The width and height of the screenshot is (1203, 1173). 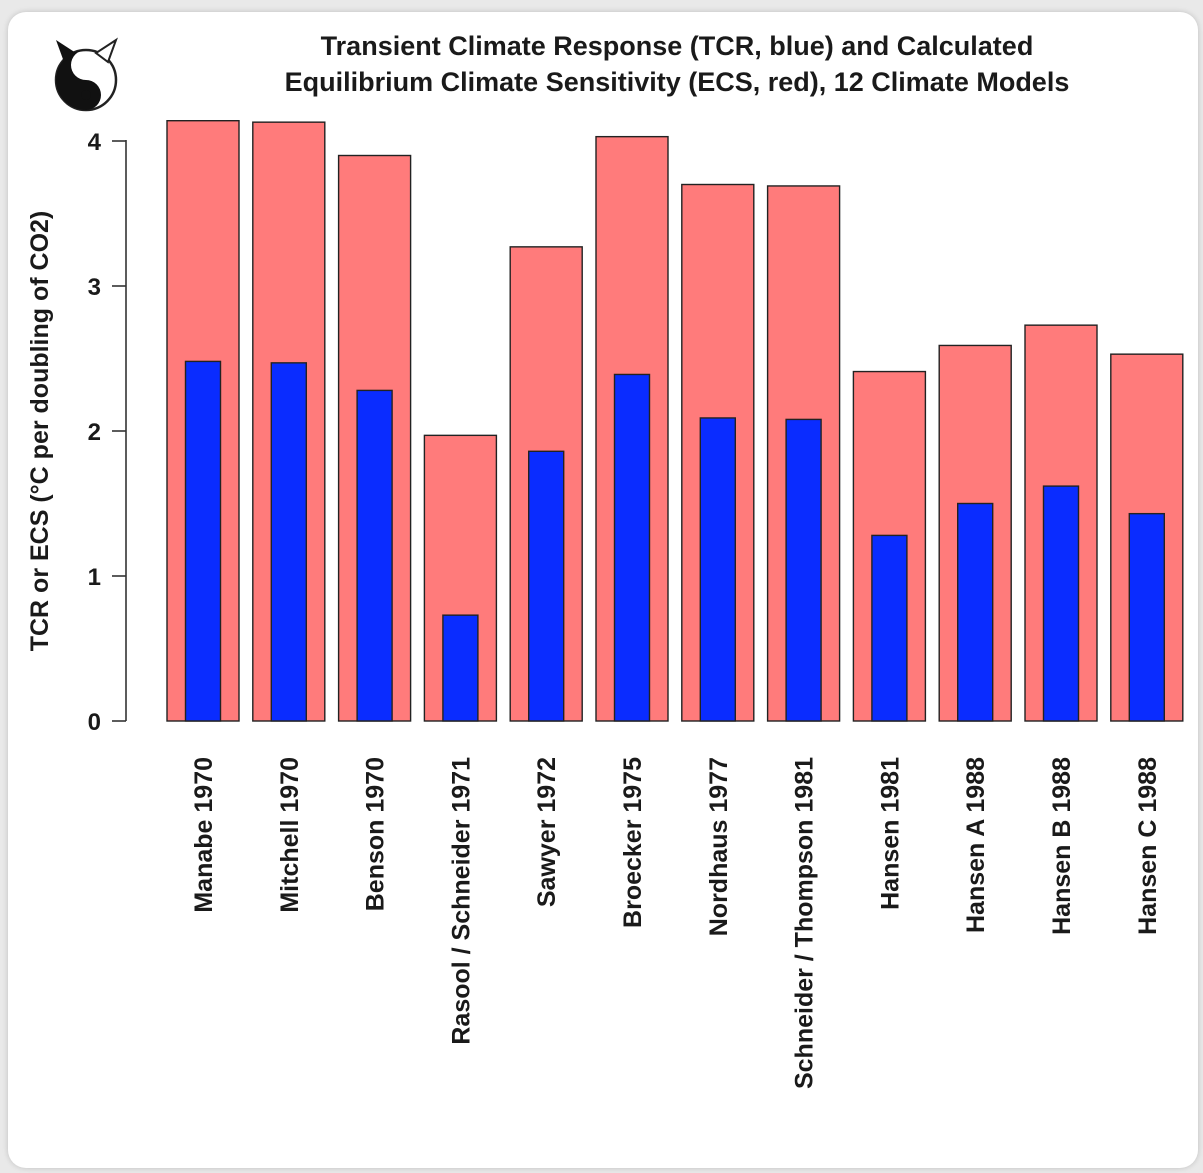 I want to click on y-tick-label: 1, so click(x=94, y=577).